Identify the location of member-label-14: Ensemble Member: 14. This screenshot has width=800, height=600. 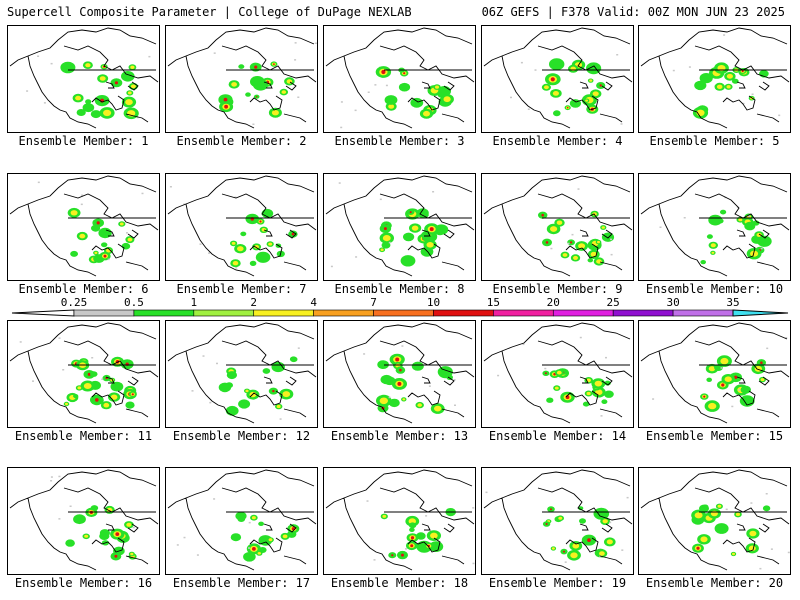
(557, 436).